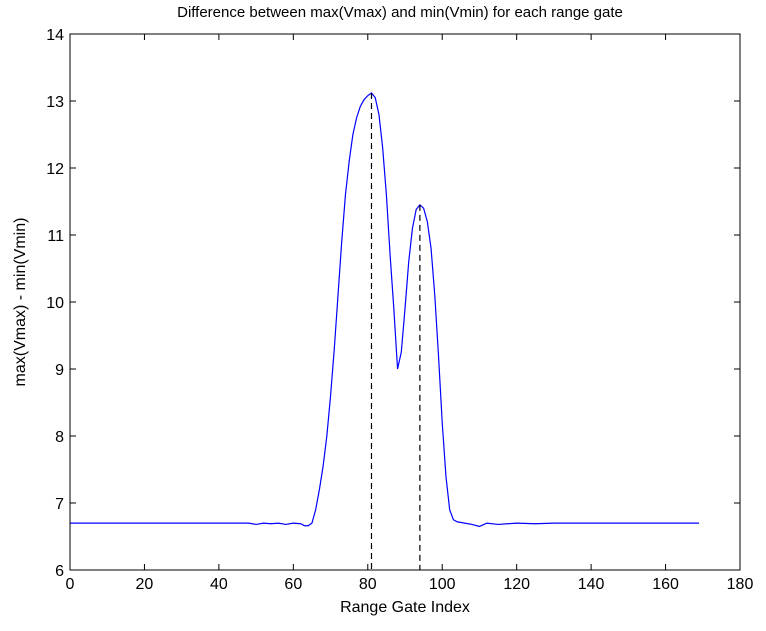  What do you see at coordinates (55, 102) in the screenshot?
I see `y-tick-label: 13` at bounding box center [55, 102].